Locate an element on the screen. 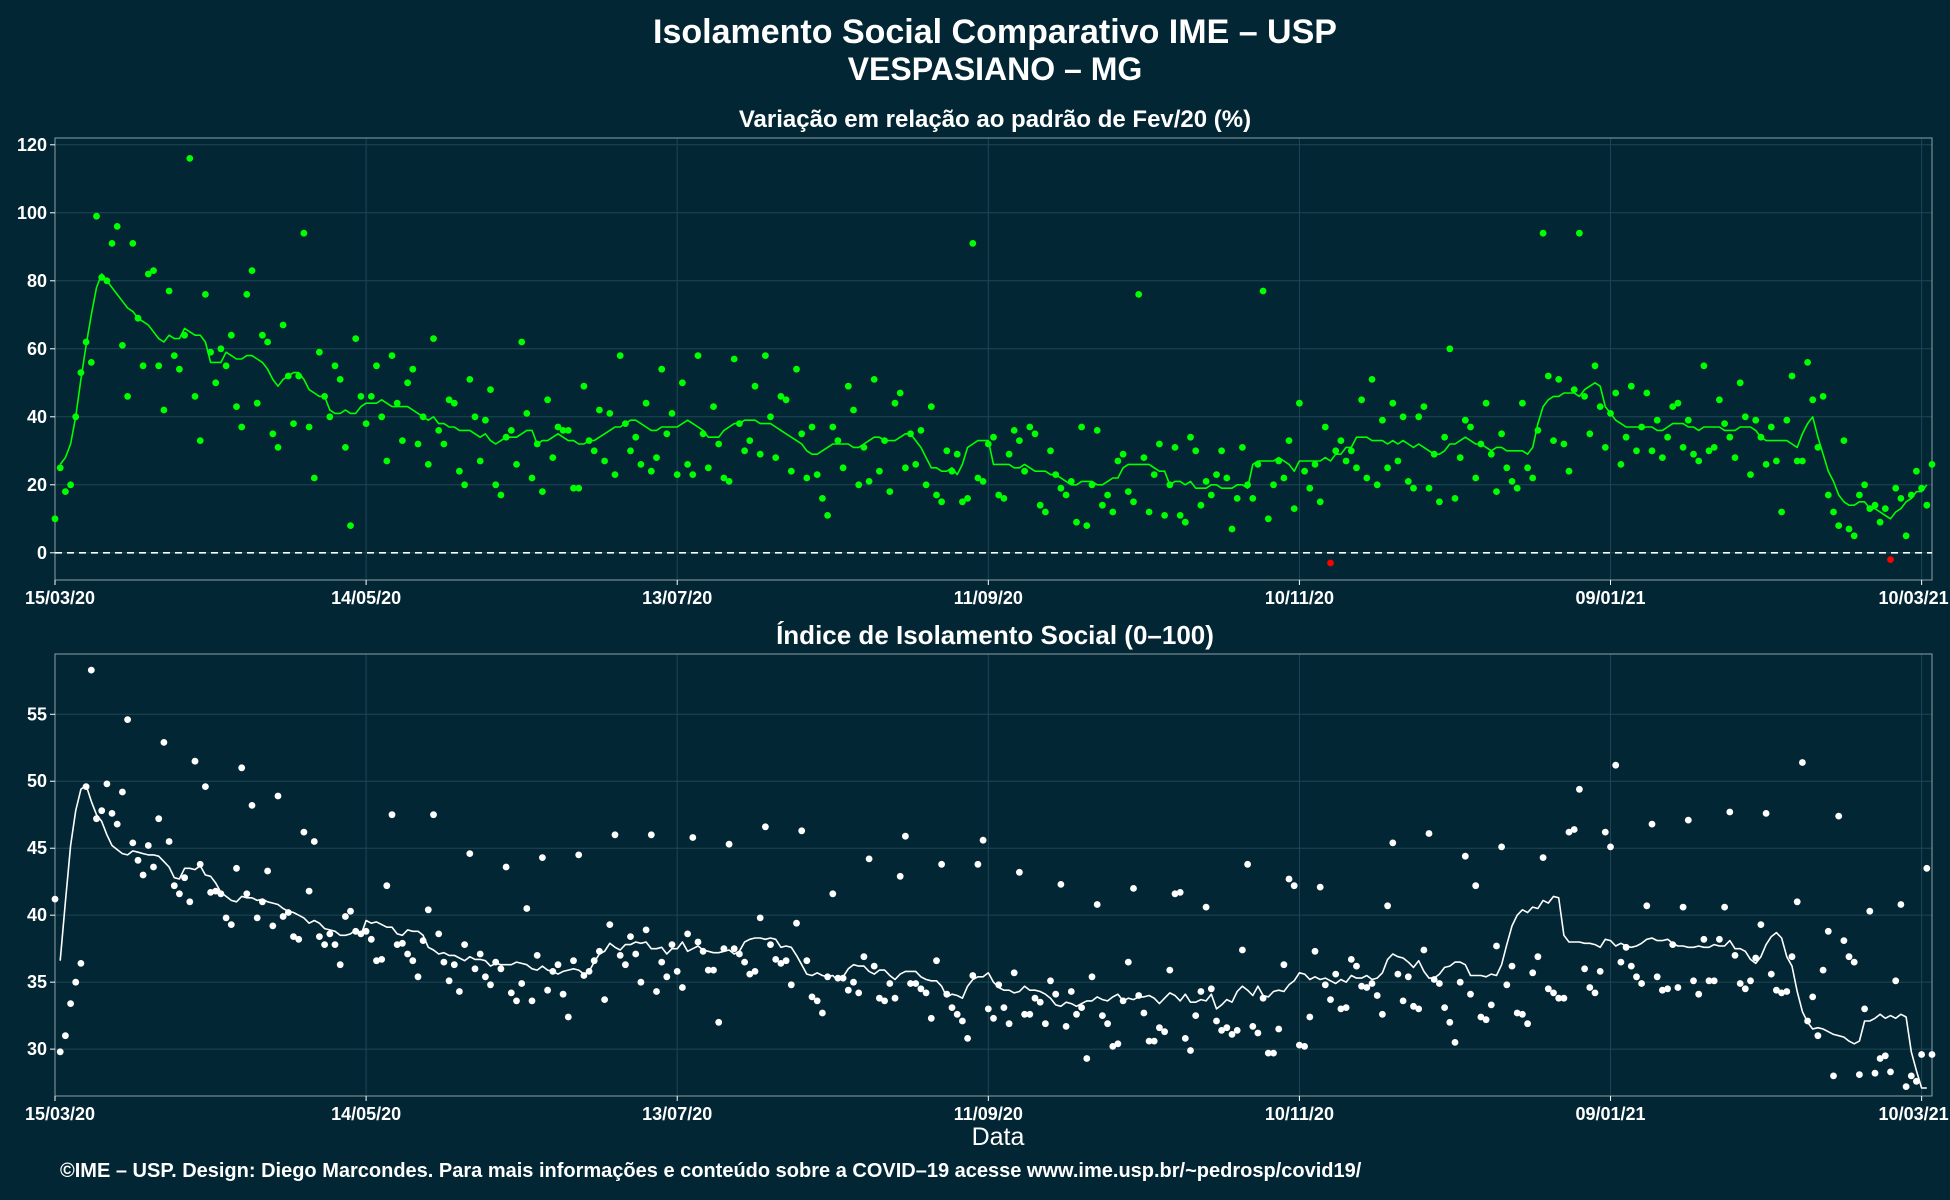 This screenshot has height=1200, width=1950. y-tick-label: 50 is located at coordinates (37, 781).